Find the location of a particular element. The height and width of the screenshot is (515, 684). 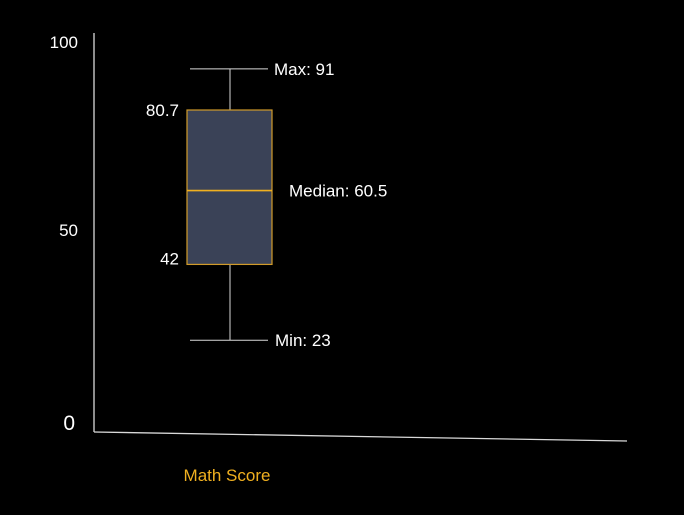

x-axis-line is located at coordinates (360, 436).